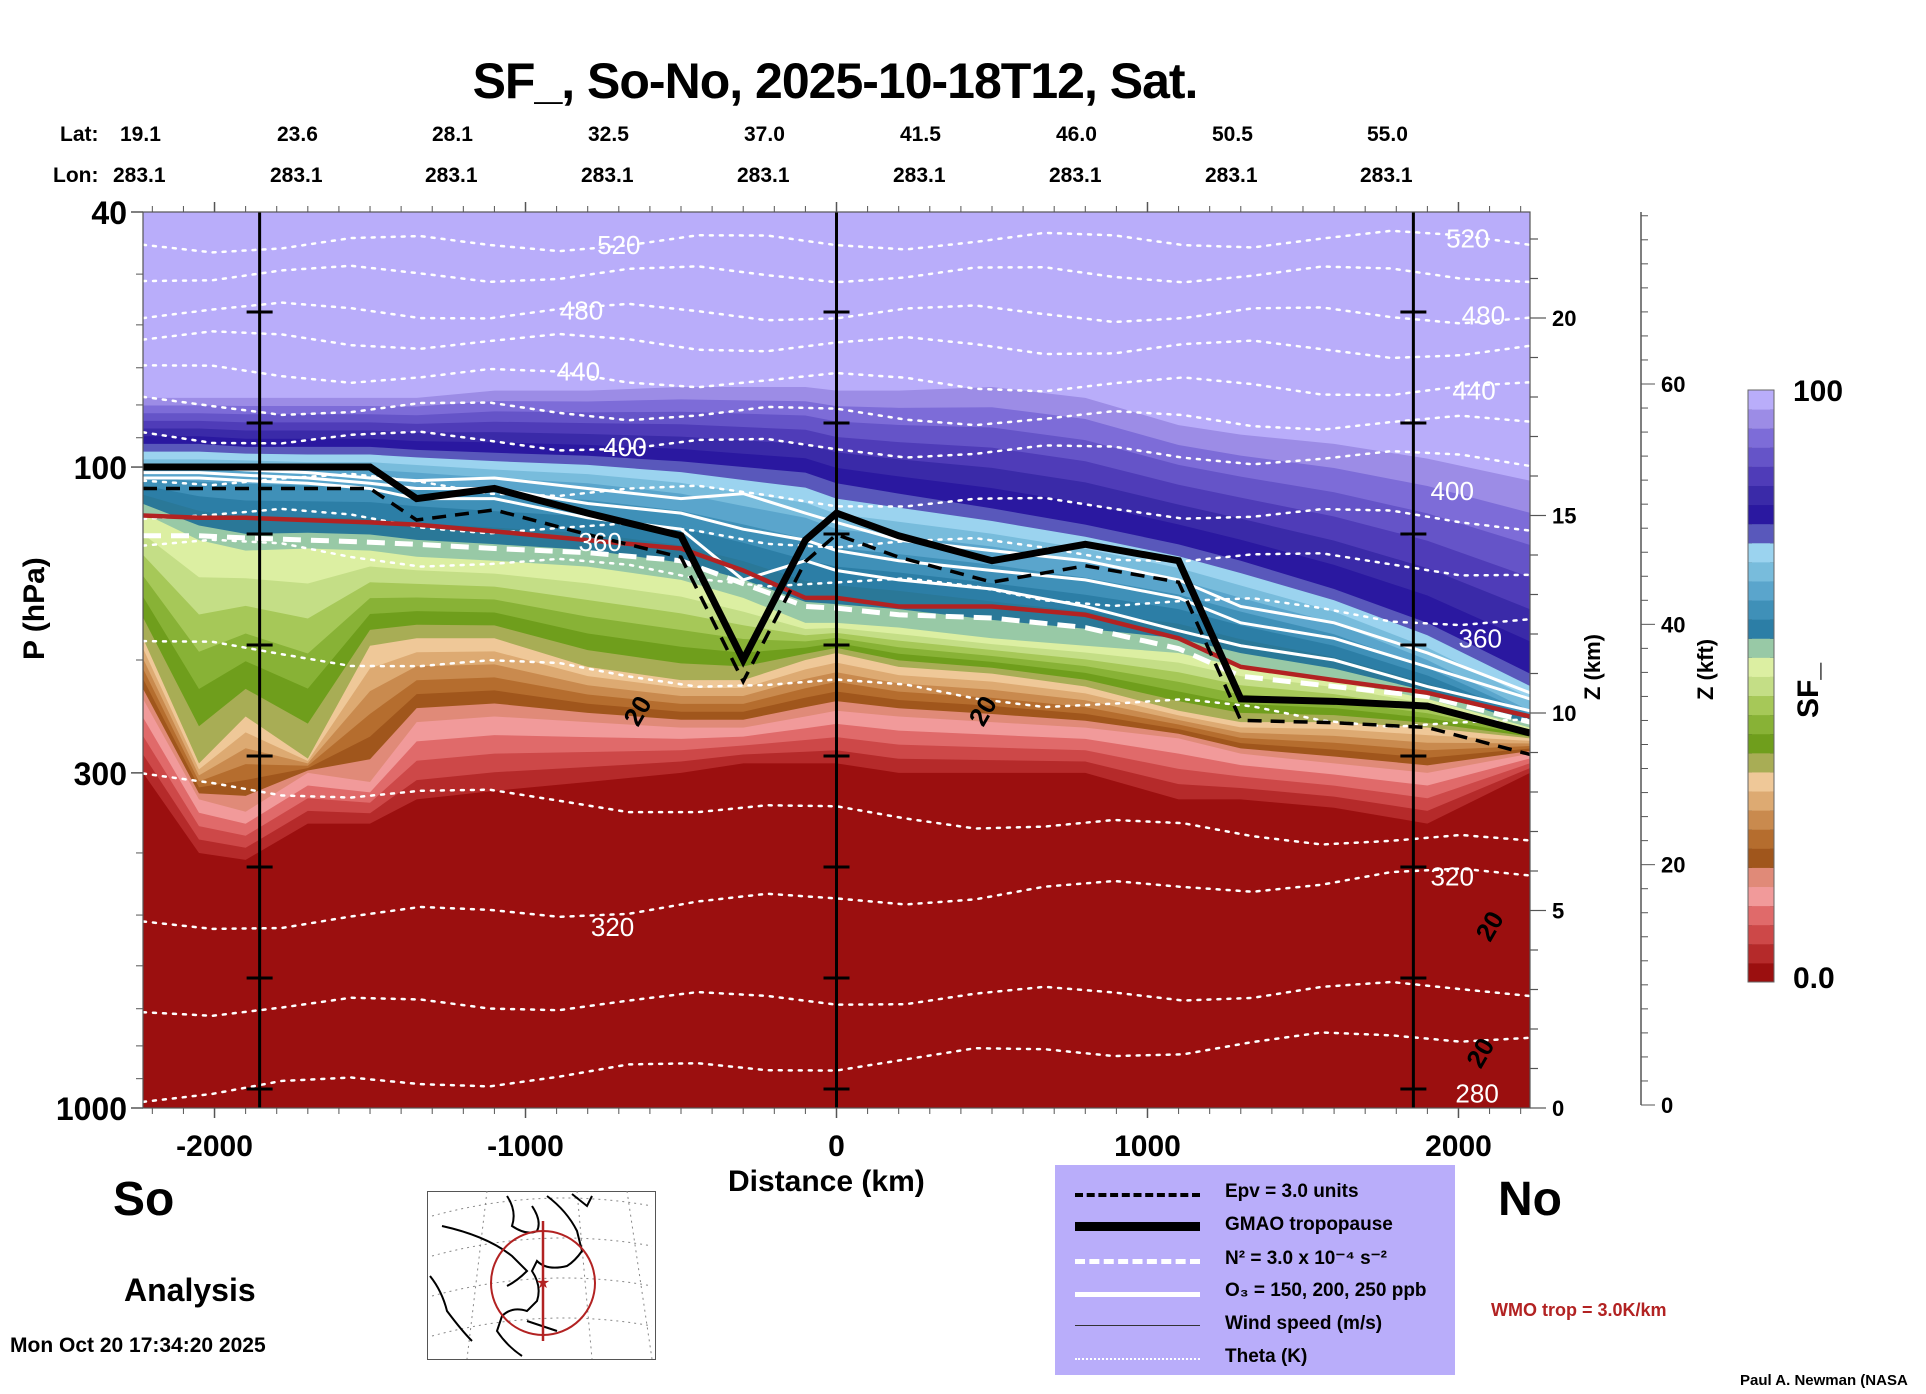 The height and width of the screenshot is (1394, 1926). Describe the element at coordinates (144, 1199) in the screenshot. I see `south-label: So` at that location.